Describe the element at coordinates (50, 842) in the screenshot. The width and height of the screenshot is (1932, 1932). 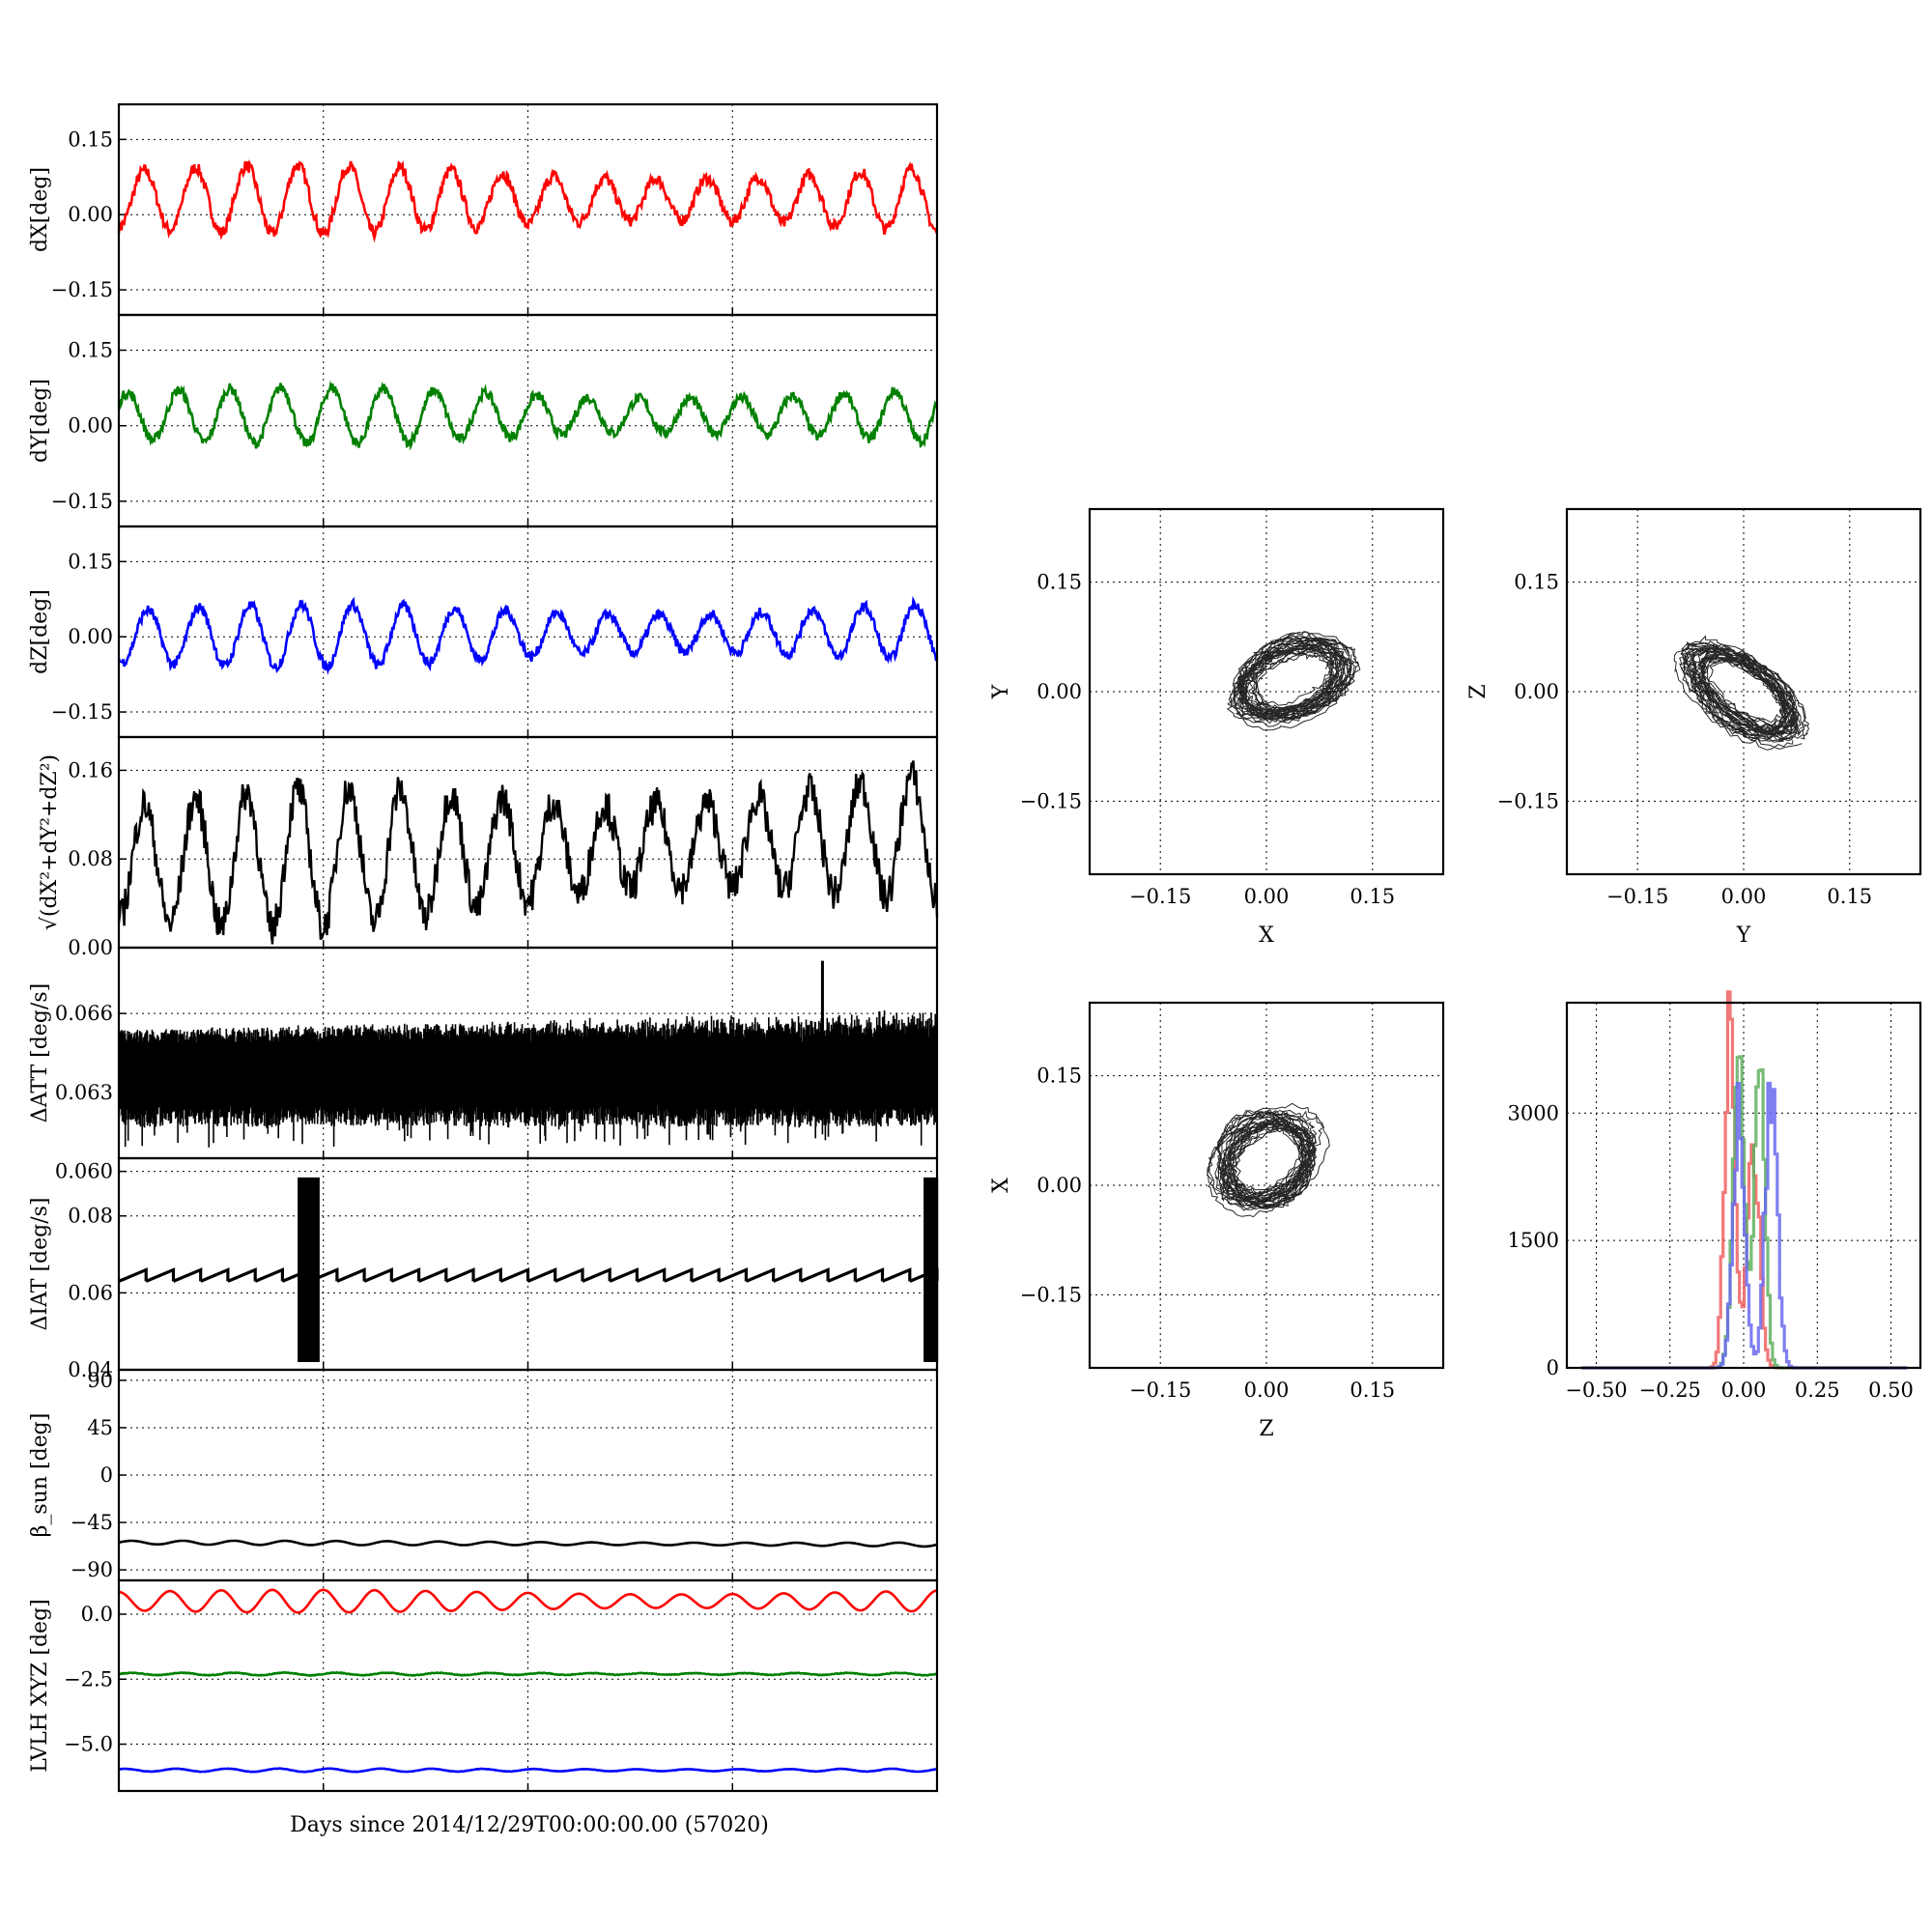
I see `mag-y-axis-label: √(dX²+dY²+dZ²)` at that location.